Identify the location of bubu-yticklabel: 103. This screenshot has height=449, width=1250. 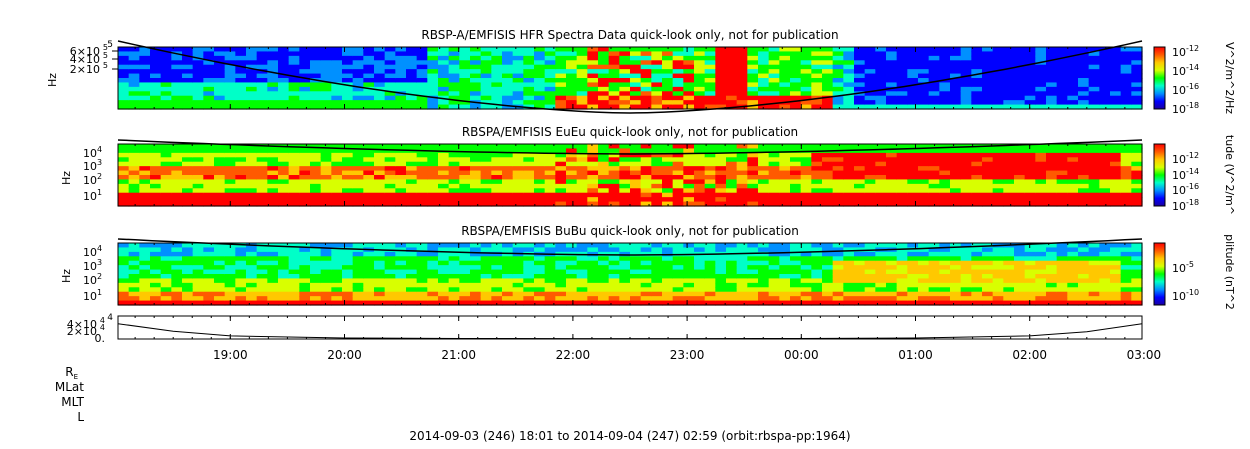
(92, 265).